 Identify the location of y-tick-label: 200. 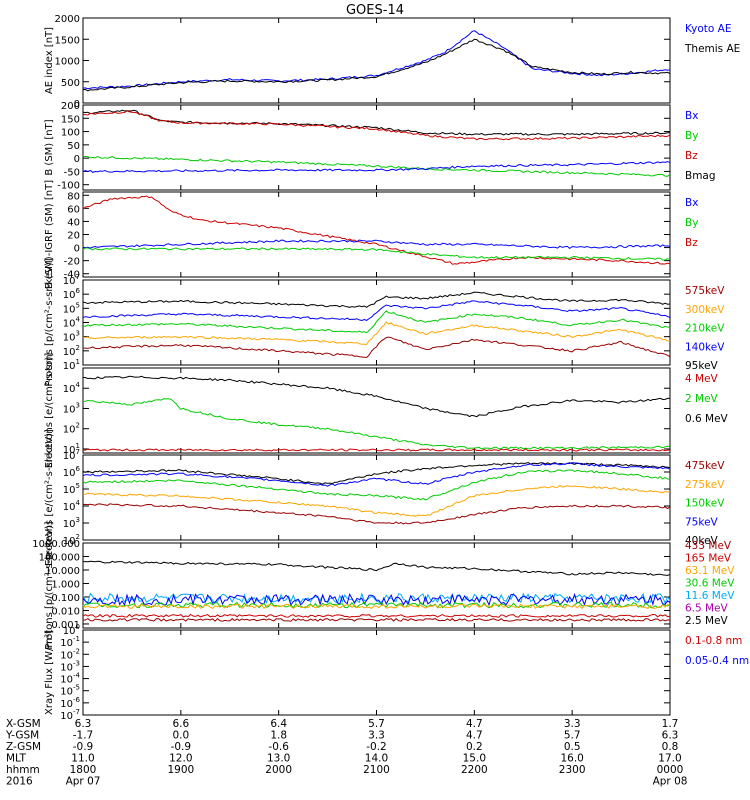
(70, 106).